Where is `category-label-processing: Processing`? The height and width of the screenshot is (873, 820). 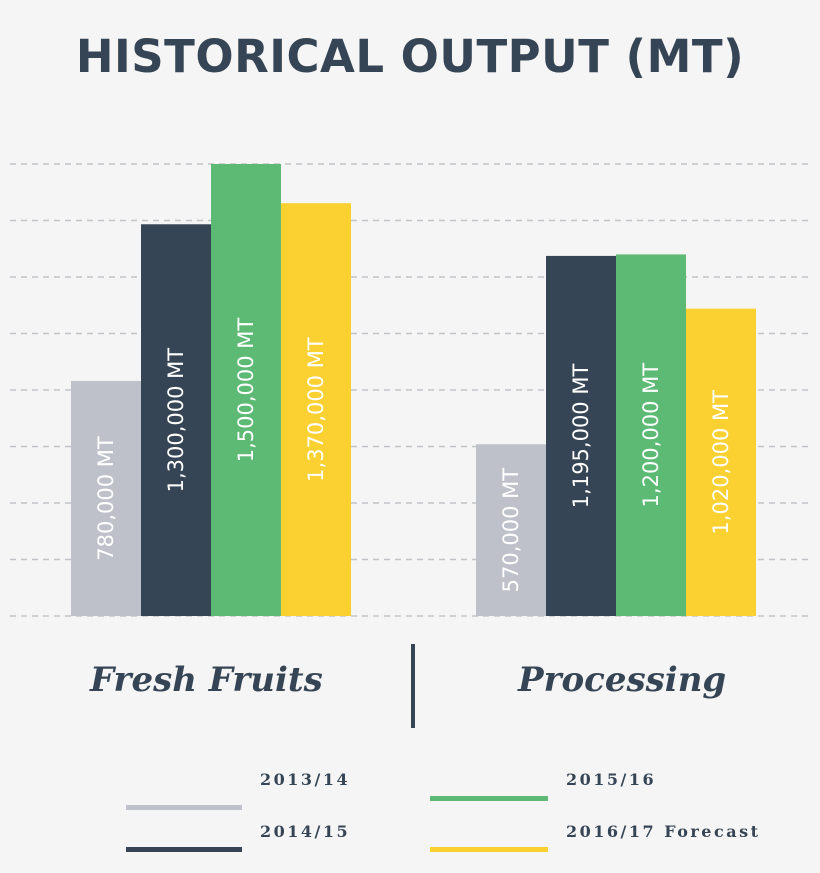 category-label-processing: Processing is located at coordinates (622, 680).